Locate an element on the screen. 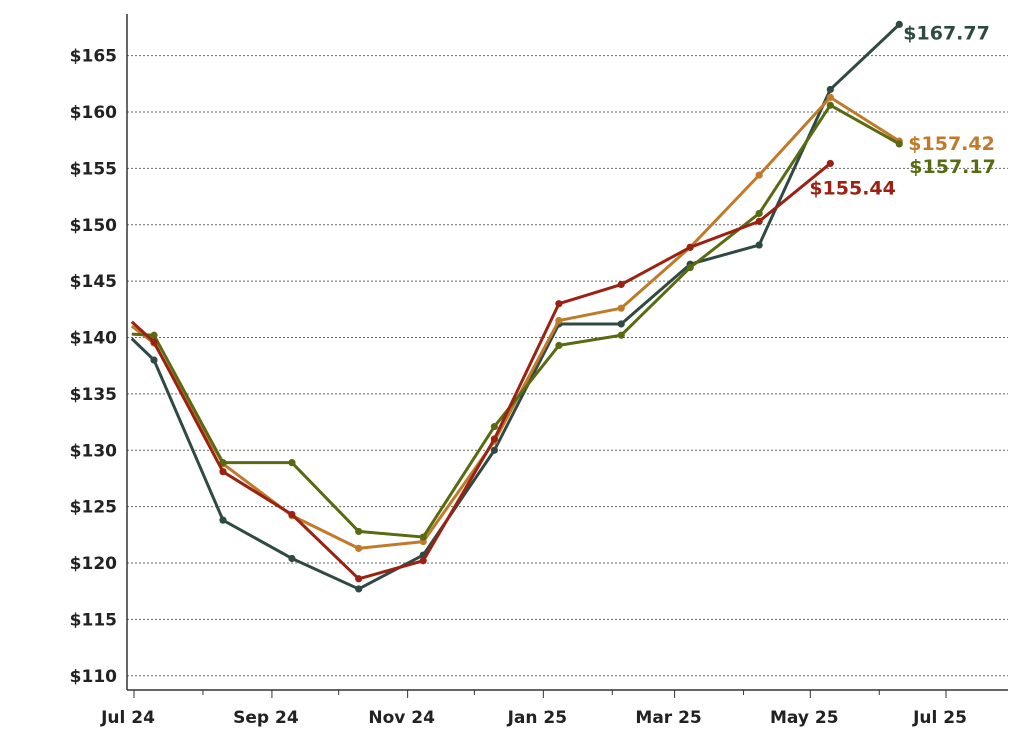 The height and width of the screenshot is (745, 1024). x-tick-label: Jul 25 is located at coordinates (939, 718).